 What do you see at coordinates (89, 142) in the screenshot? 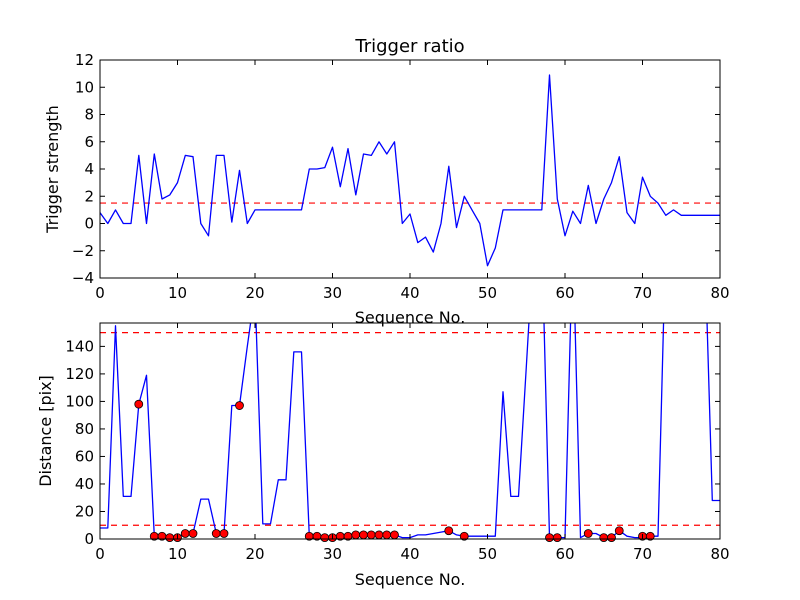
I see `y-tick-label: 6` at bounding box center [89, 142].